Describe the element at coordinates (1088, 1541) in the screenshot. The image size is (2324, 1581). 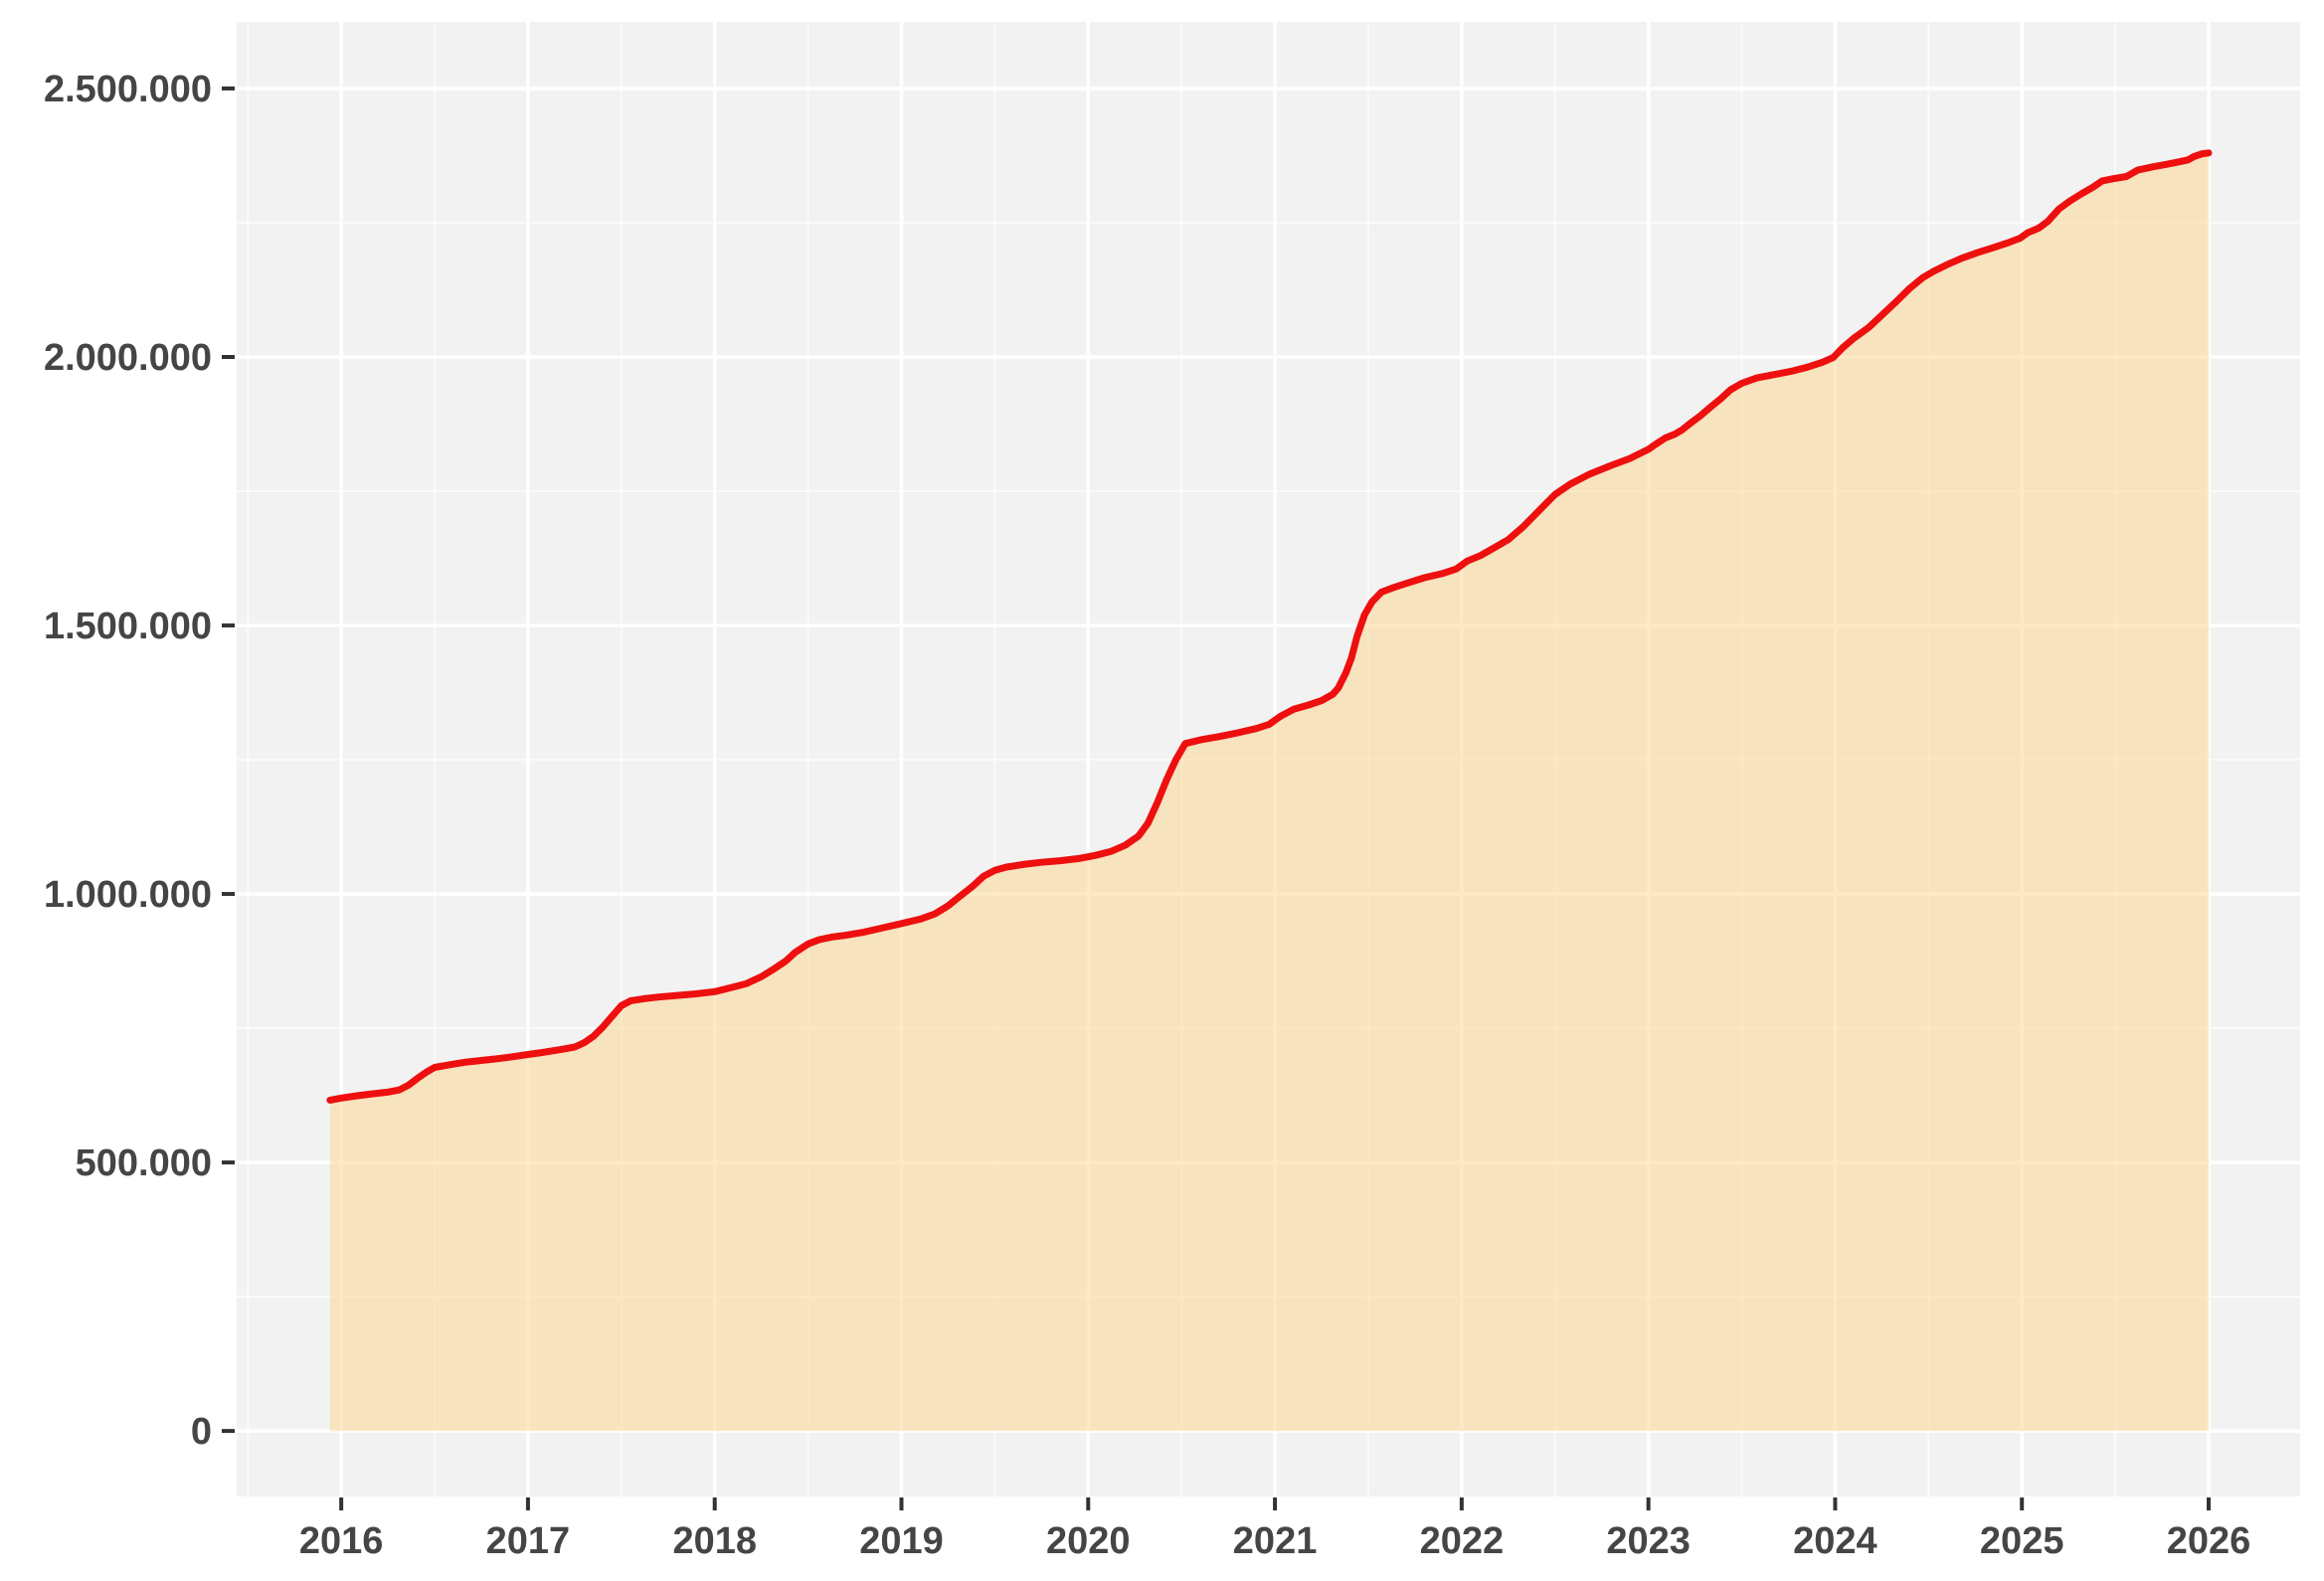
I see `x-tick-label: 2020` at that location.